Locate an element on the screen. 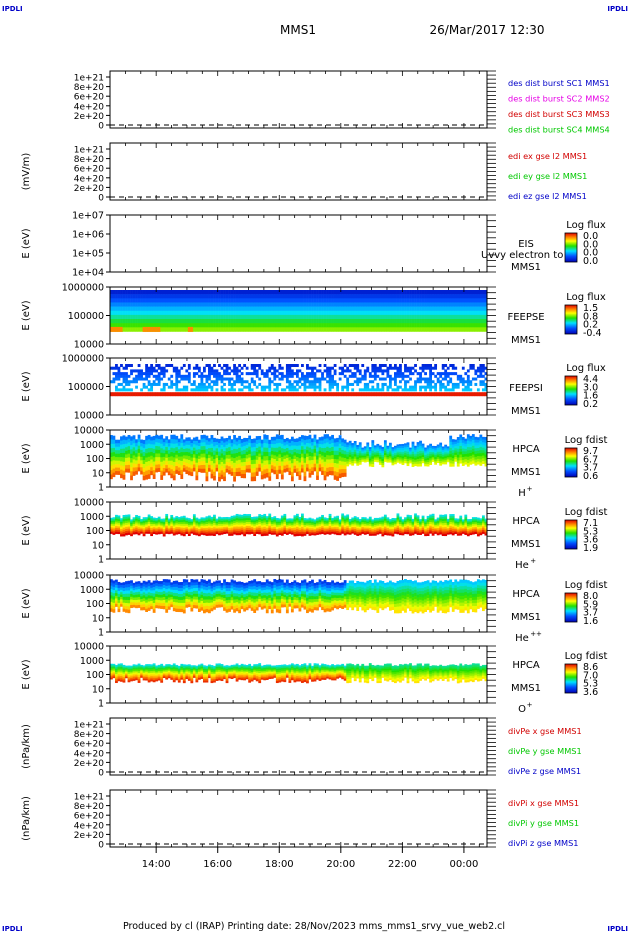 Image resolution: width=630 pixels, height=934 pixels. panel-des-dist-ytick-label: 0 is located at coordinates (101, 127).